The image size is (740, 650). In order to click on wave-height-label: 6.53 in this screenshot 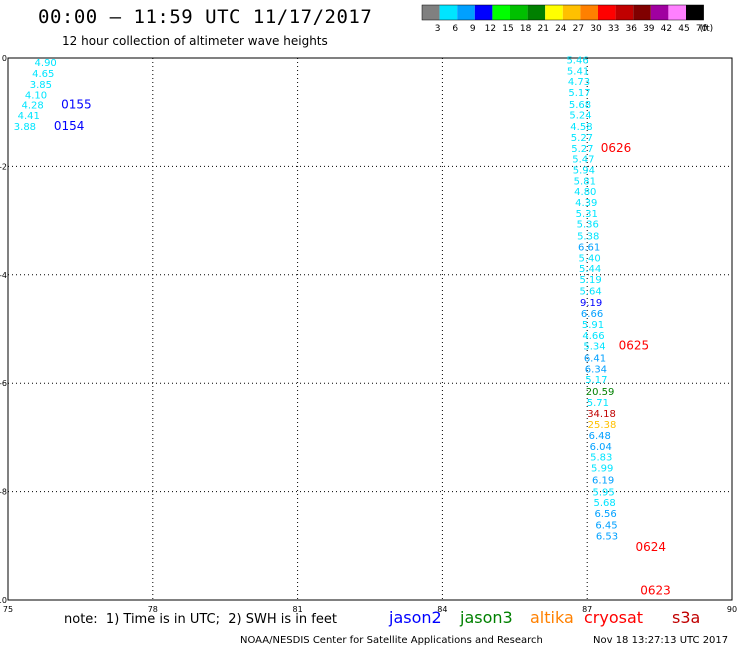, I will do `click(607, 536)`.